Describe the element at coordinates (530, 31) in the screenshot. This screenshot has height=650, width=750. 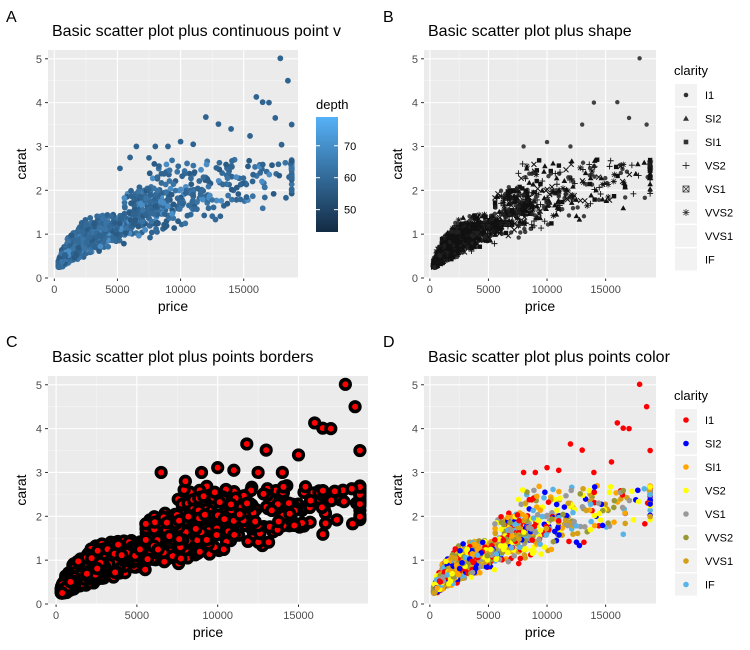
I see `panel-title-b: Basic scatter plot plus shape` at that location.